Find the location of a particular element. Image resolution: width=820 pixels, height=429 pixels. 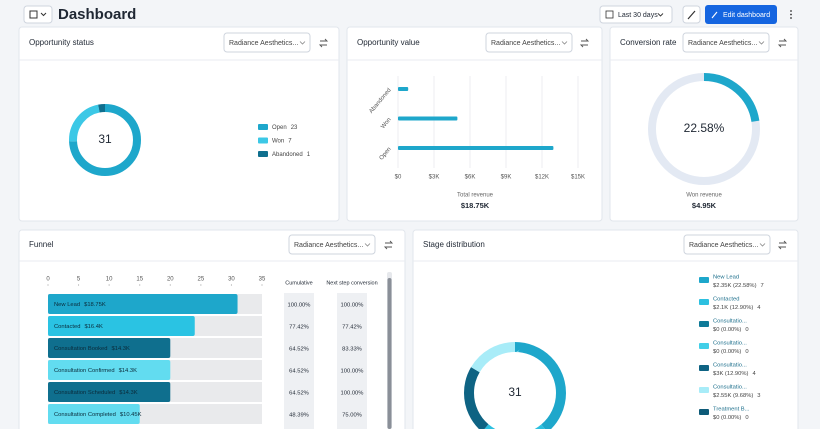

legend-value: 7 is located at coordinates (290, 141).